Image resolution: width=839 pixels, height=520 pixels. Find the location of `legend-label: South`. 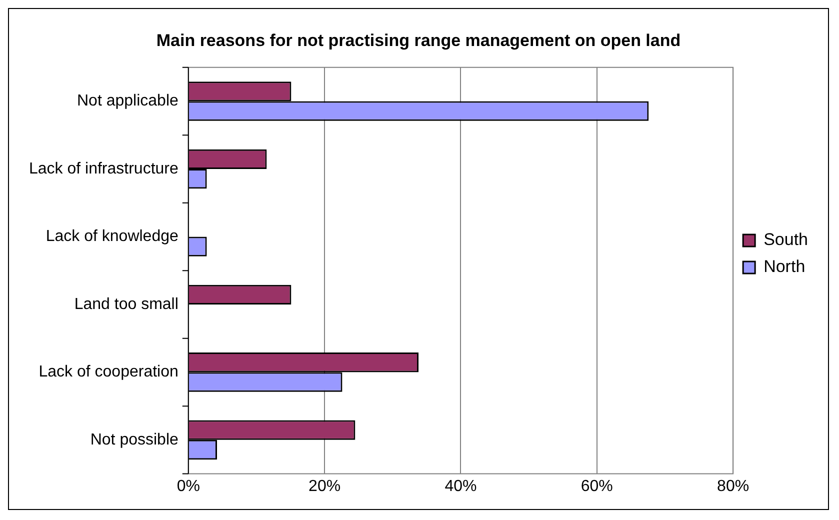

legend-label: South is located at coordinates (786, 240).